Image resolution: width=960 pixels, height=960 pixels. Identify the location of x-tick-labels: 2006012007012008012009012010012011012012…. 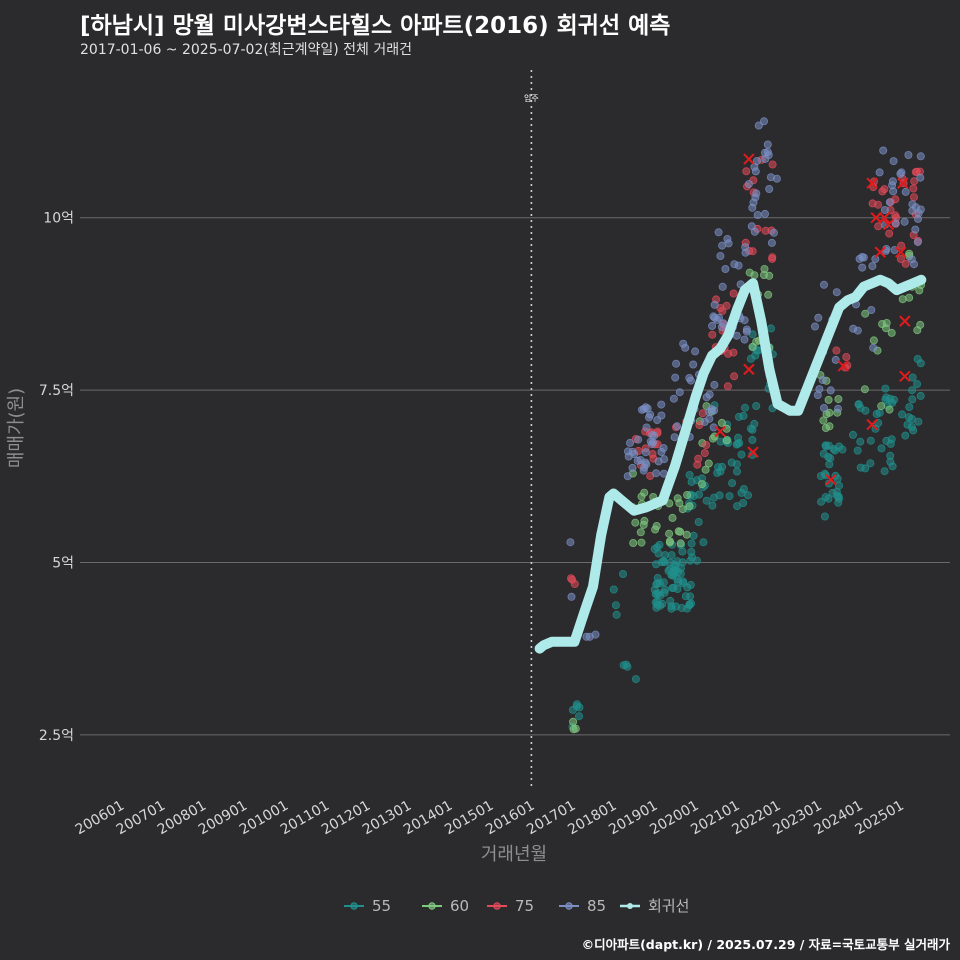
(490, 818).